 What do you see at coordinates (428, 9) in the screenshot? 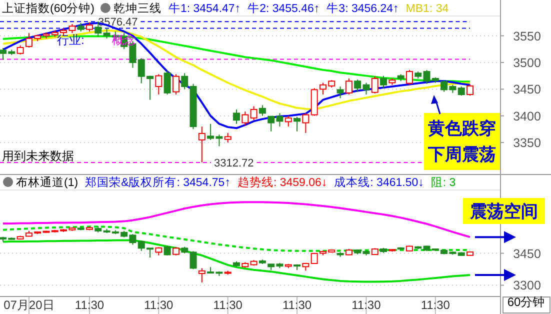
I see `text: MB1: 34` at bounding box center [428, 9].